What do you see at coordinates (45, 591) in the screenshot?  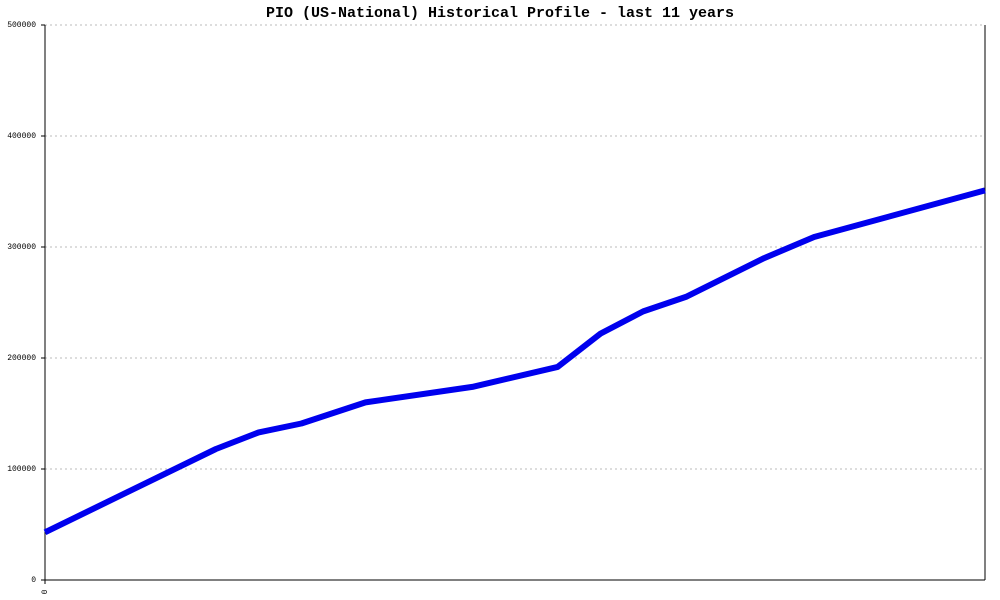 I see `x-tick-label: 0` at bounding box center [45, 591].